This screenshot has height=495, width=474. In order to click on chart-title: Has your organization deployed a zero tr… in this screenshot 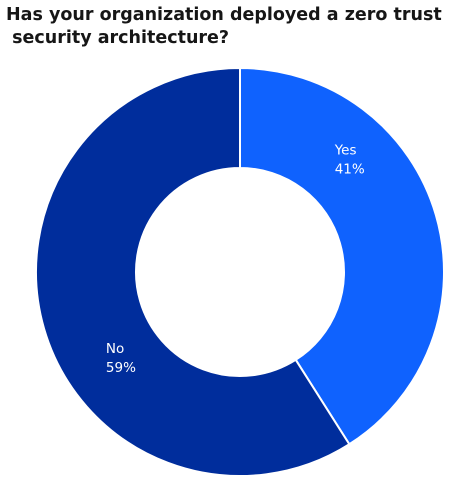, I will do `click(224, 26)`.